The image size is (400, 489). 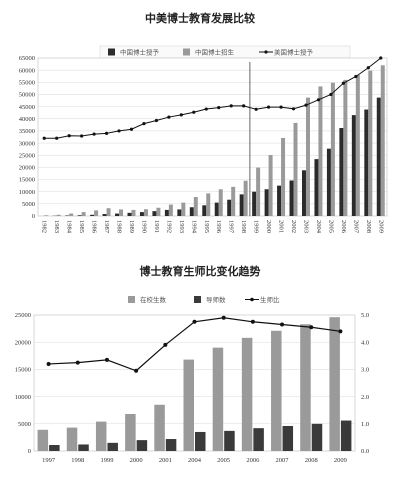 I want to click on y-tick-label: 10000, so click(x=27, y=192).